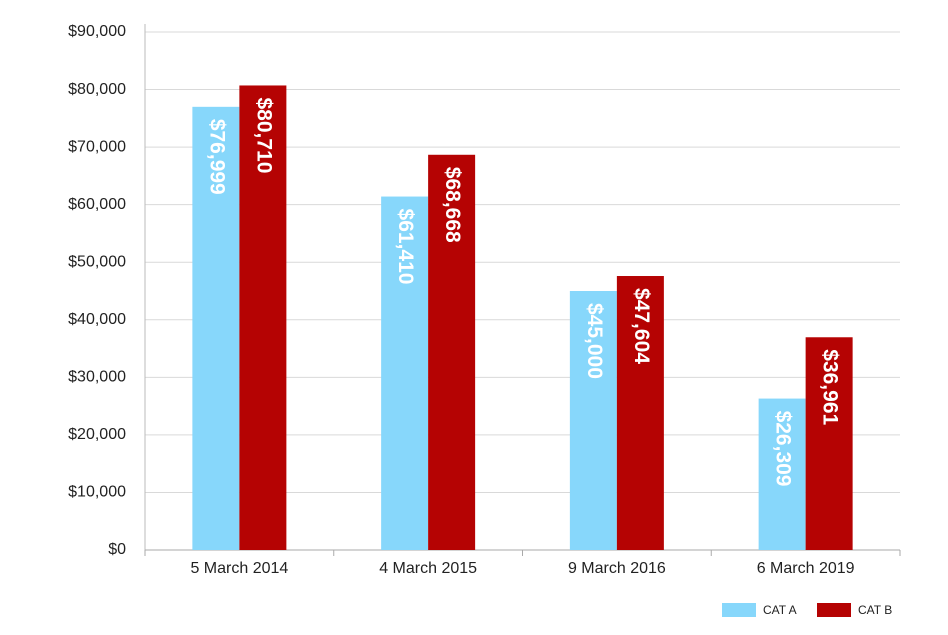 The width and height of the screenshot is (948, 635). Describe the element at coordinates (97, 434) in the screenshot. I see `y-tick-label: $20,000` at that location.